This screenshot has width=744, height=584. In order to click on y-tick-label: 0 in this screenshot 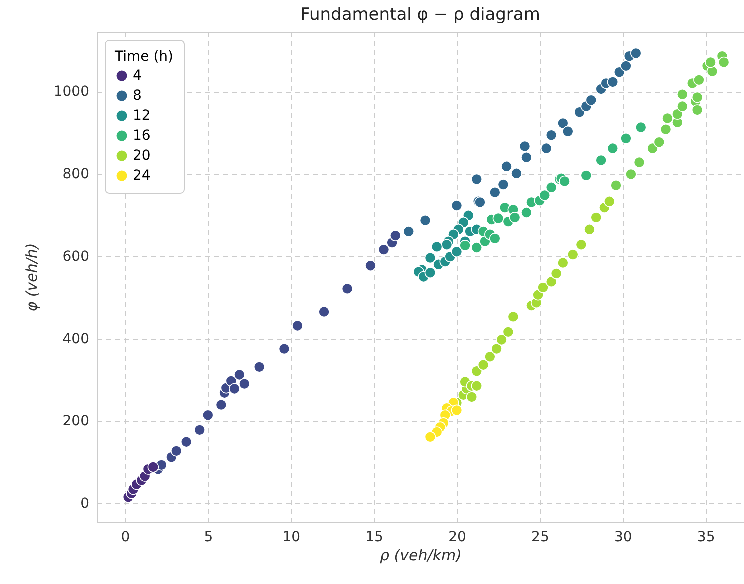, I will do `click(85, 504)`.